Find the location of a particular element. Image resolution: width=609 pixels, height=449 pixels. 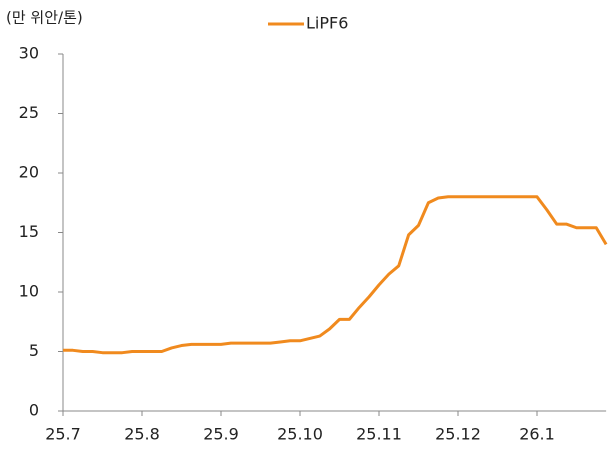

y-tick-label: 25 is located at coordinates (29, 112).